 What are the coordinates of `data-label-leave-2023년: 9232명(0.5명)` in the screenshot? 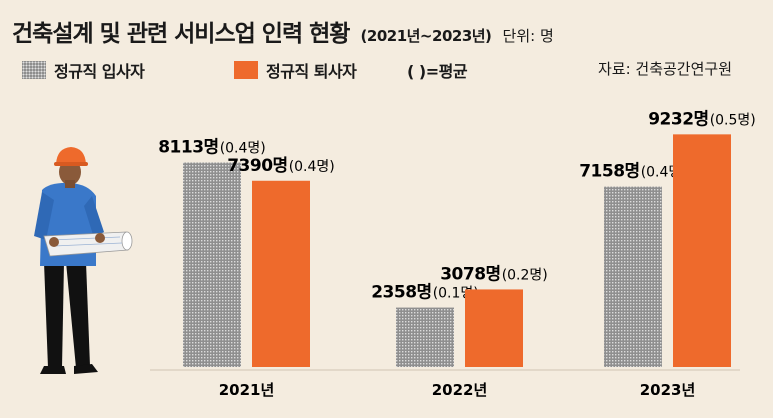 It's located at (702, 119).